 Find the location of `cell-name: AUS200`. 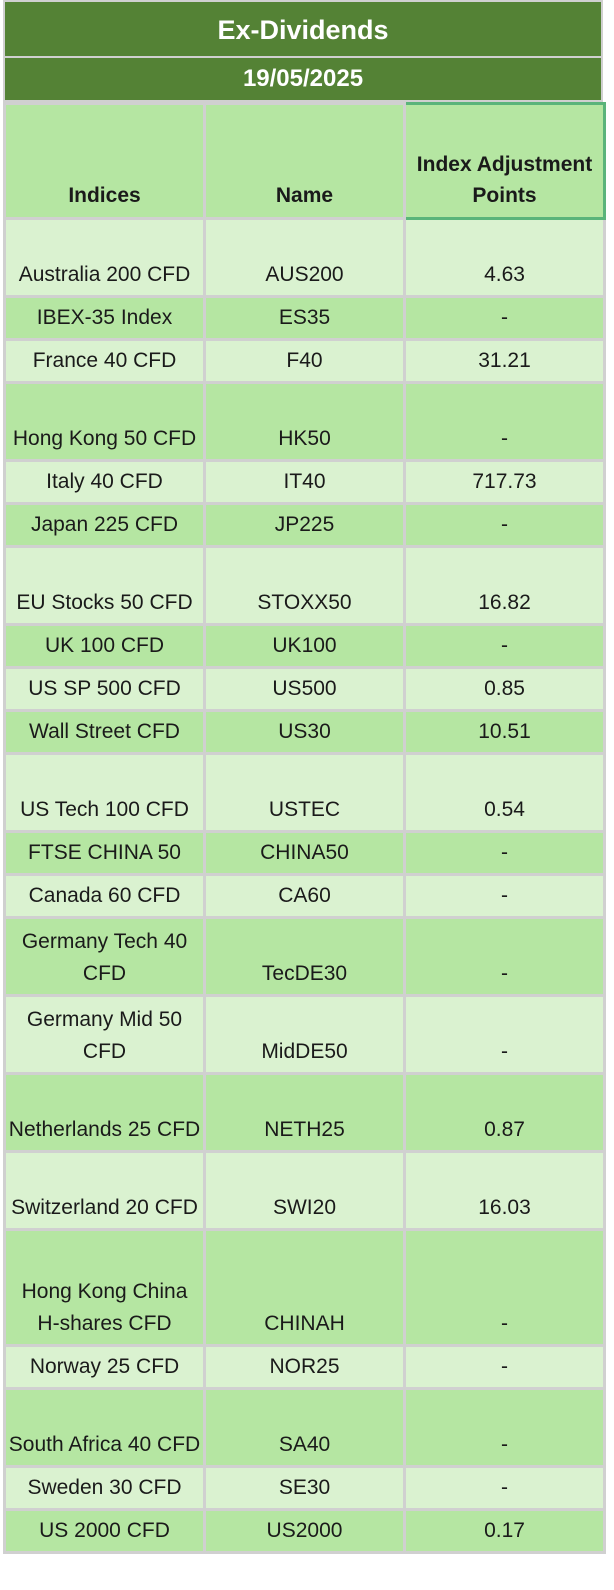

cell-name: AUS200 is located at coordinates (304, 257).